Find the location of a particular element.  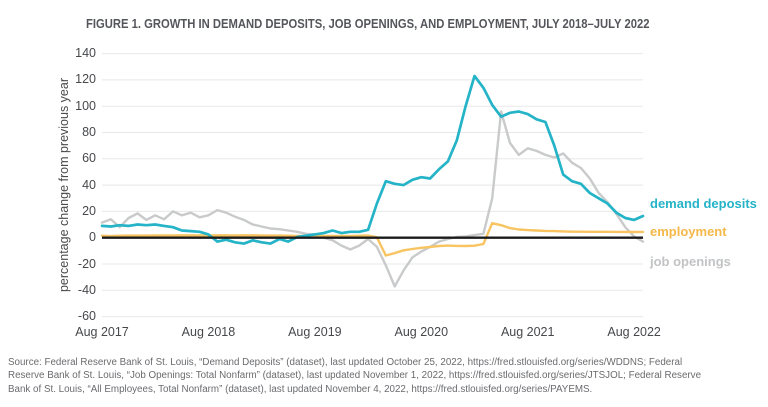

y-tick-label: 140 is located at coordinates (85, 53).